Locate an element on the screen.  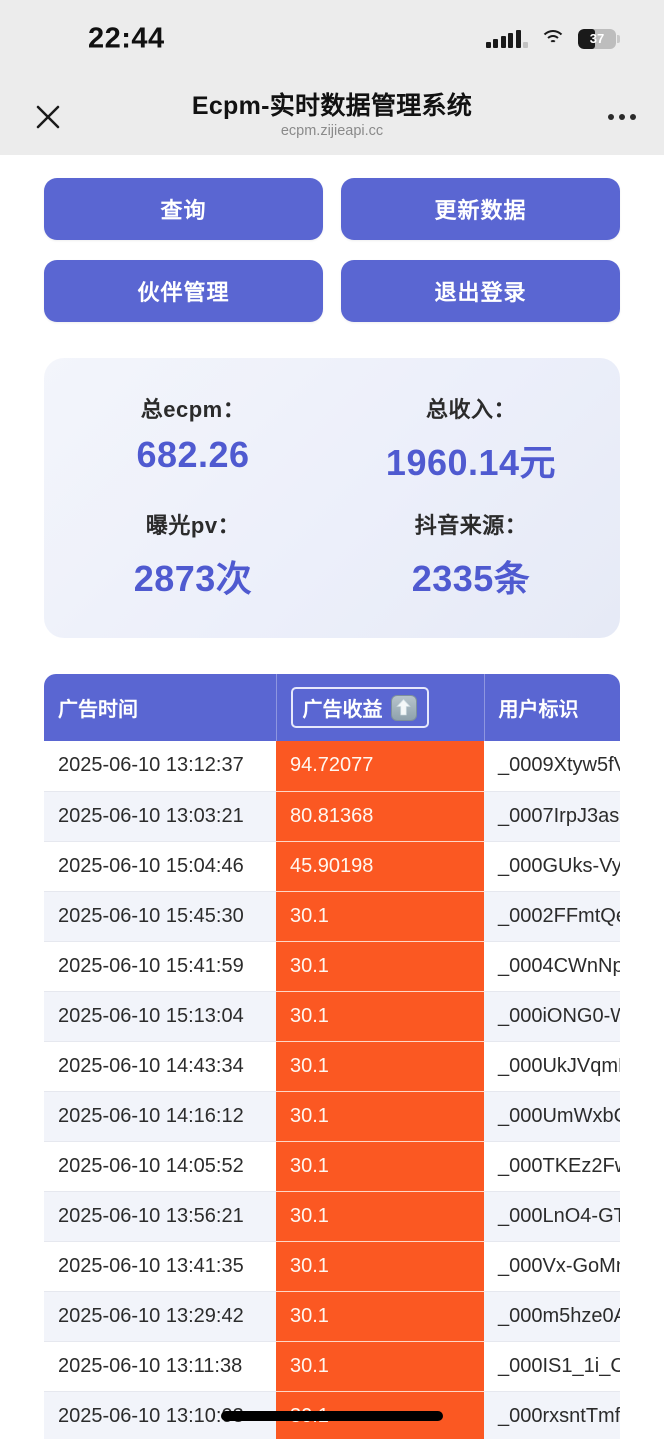
action-button-grid: 查询 更新数据 伙伴管理 退出登录 is located at coordinates (332, 238).